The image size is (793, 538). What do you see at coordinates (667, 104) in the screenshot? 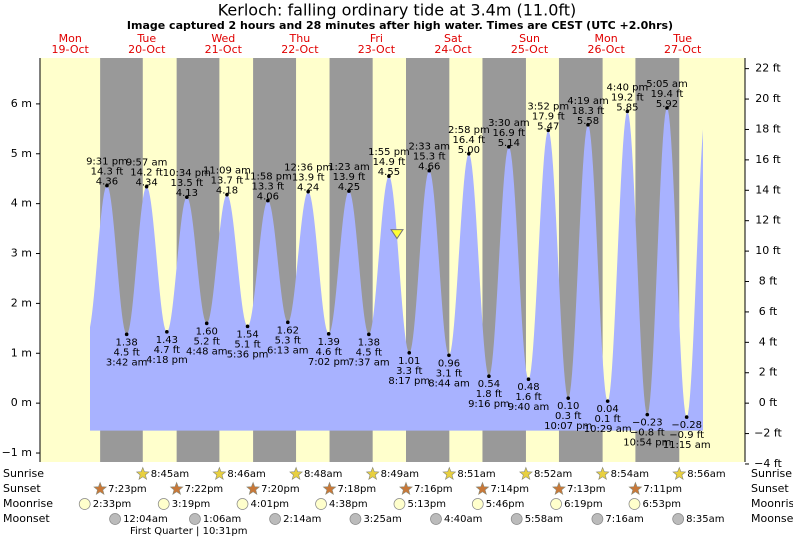
I see `tide-label: 5.92` at bounding box center [667, 104].